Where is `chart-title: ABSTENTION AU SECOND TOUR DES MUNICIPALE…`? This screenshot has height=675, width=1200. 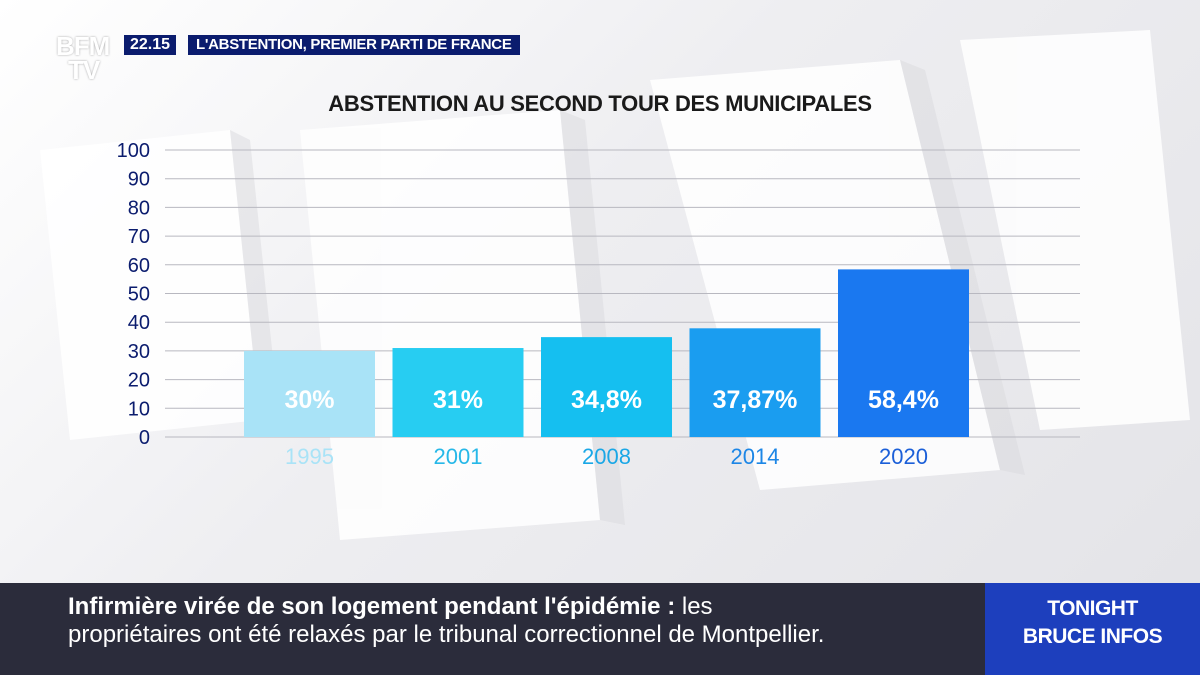 chart-title: ABSTENTION AU SECOND TOUR DES MUNICIPALE… is located at coordinates (600, 103).